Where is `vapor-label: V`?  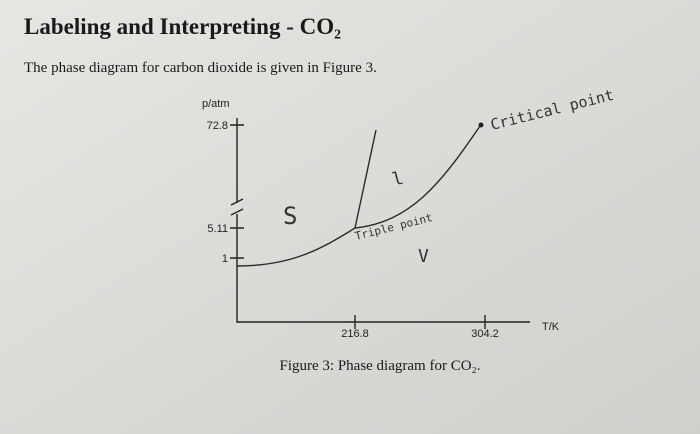
vapor-label: V is located at coordinates (423, 256).